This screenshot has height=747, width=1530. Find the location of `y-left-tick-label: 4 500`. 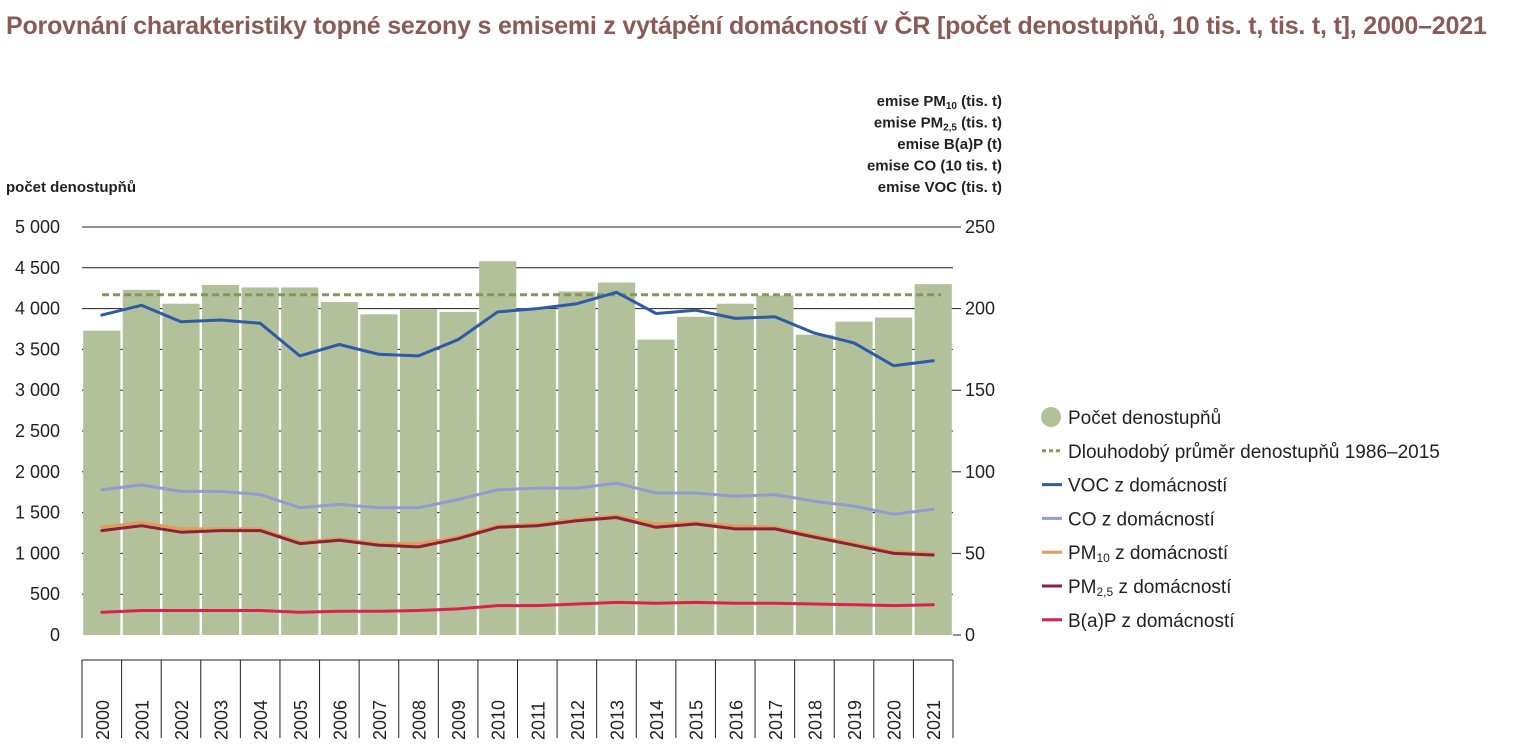

y-left-tick-label: 4 500 is located at coordinates (37, 268).